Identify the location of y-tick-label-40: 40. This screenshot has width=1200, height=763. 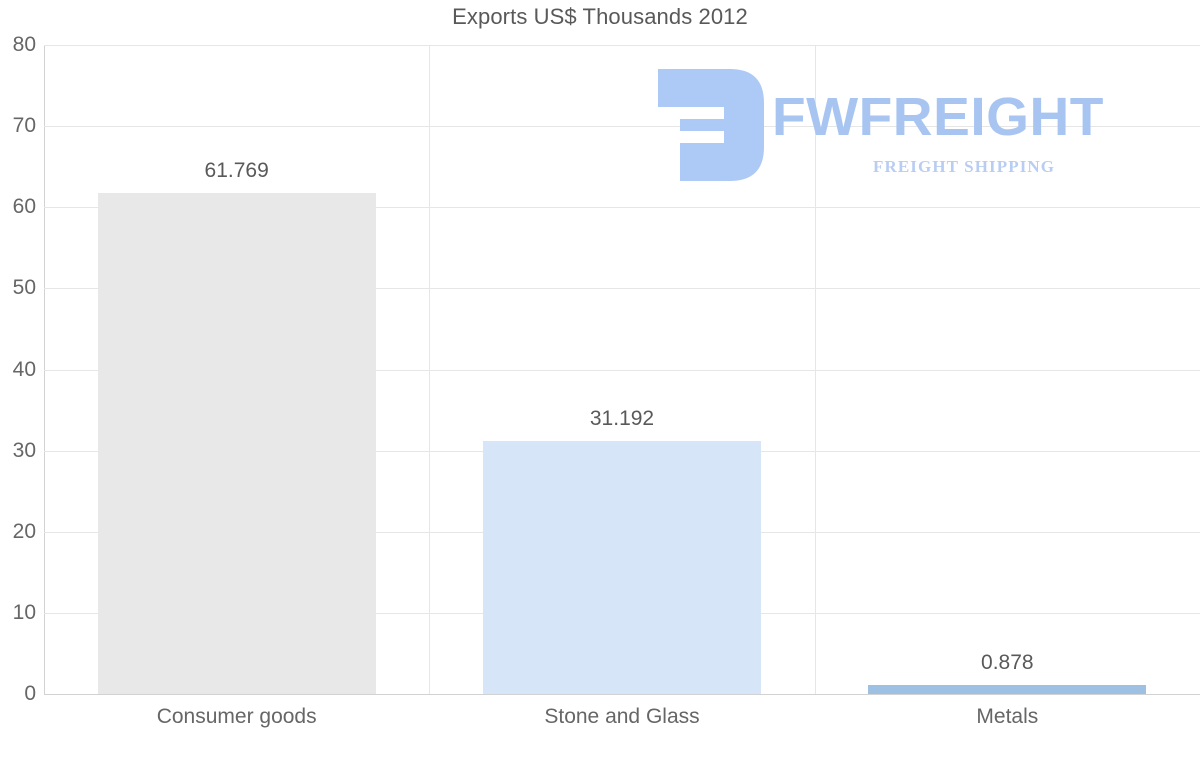
(24, 369).